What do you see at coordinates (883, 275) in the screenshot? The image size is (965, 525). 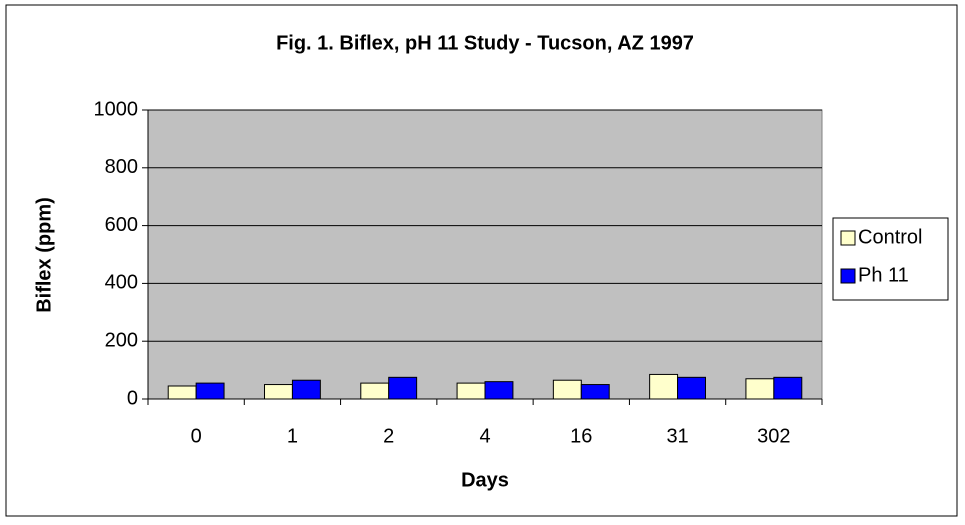 I see `legend-label: Ph 11` at bounding box center [883, 275].